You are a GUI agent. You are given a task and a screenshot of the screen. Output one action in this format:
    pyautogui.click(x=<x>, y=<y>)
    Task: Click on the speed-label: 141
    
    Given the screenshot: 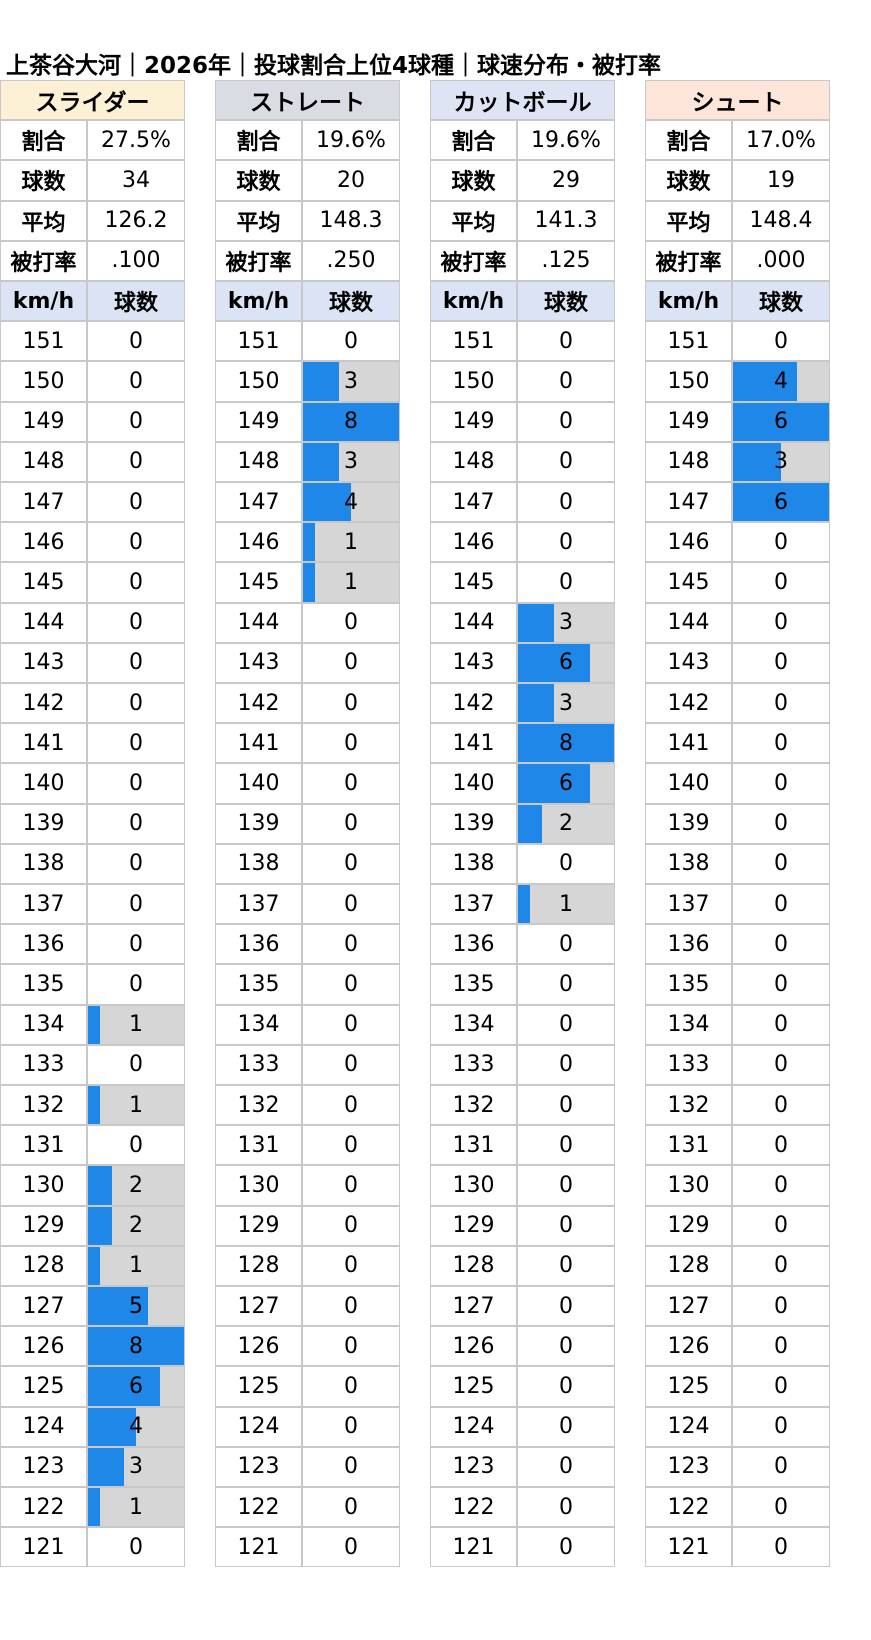 What is the action you would take?
    pyautogui.click(x=473, y=743)
    